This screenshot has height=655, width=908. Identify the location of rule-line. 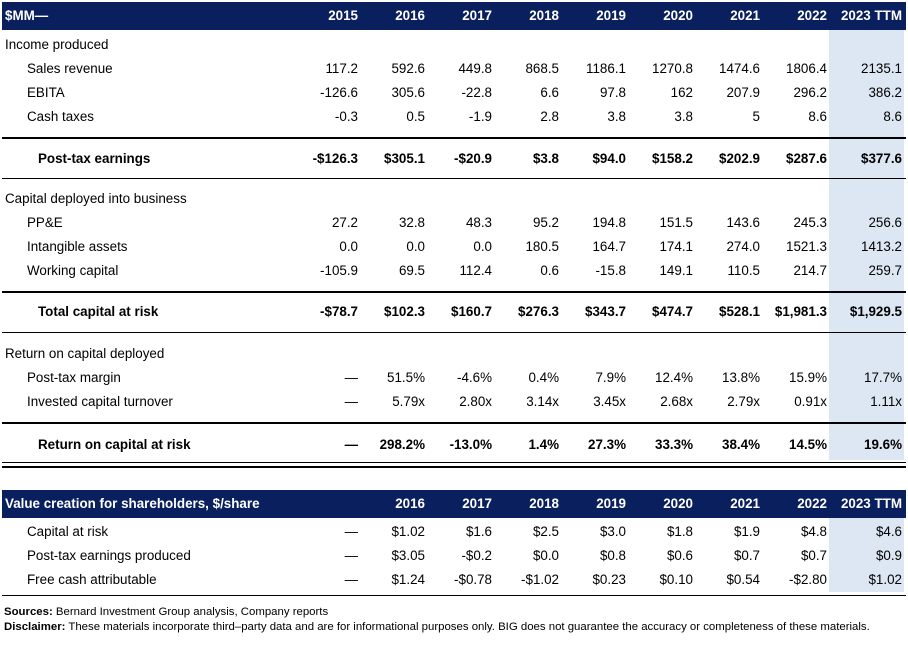
(454, 332).